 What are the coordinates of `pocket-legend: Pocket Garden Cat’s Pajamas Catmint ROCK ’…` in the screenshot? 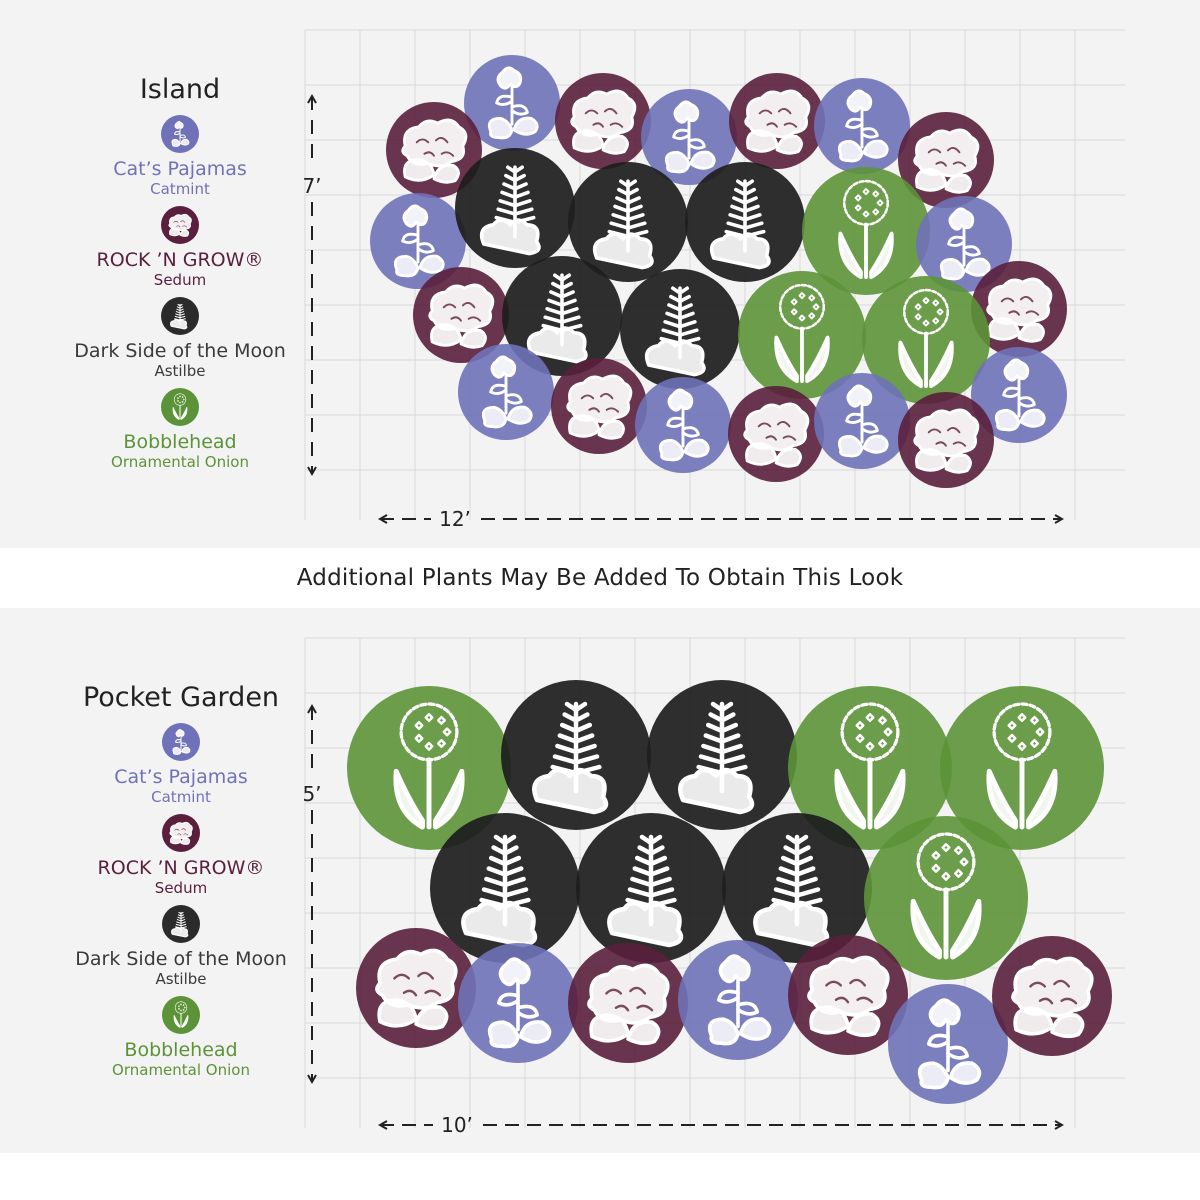 It's located at (181, 884).